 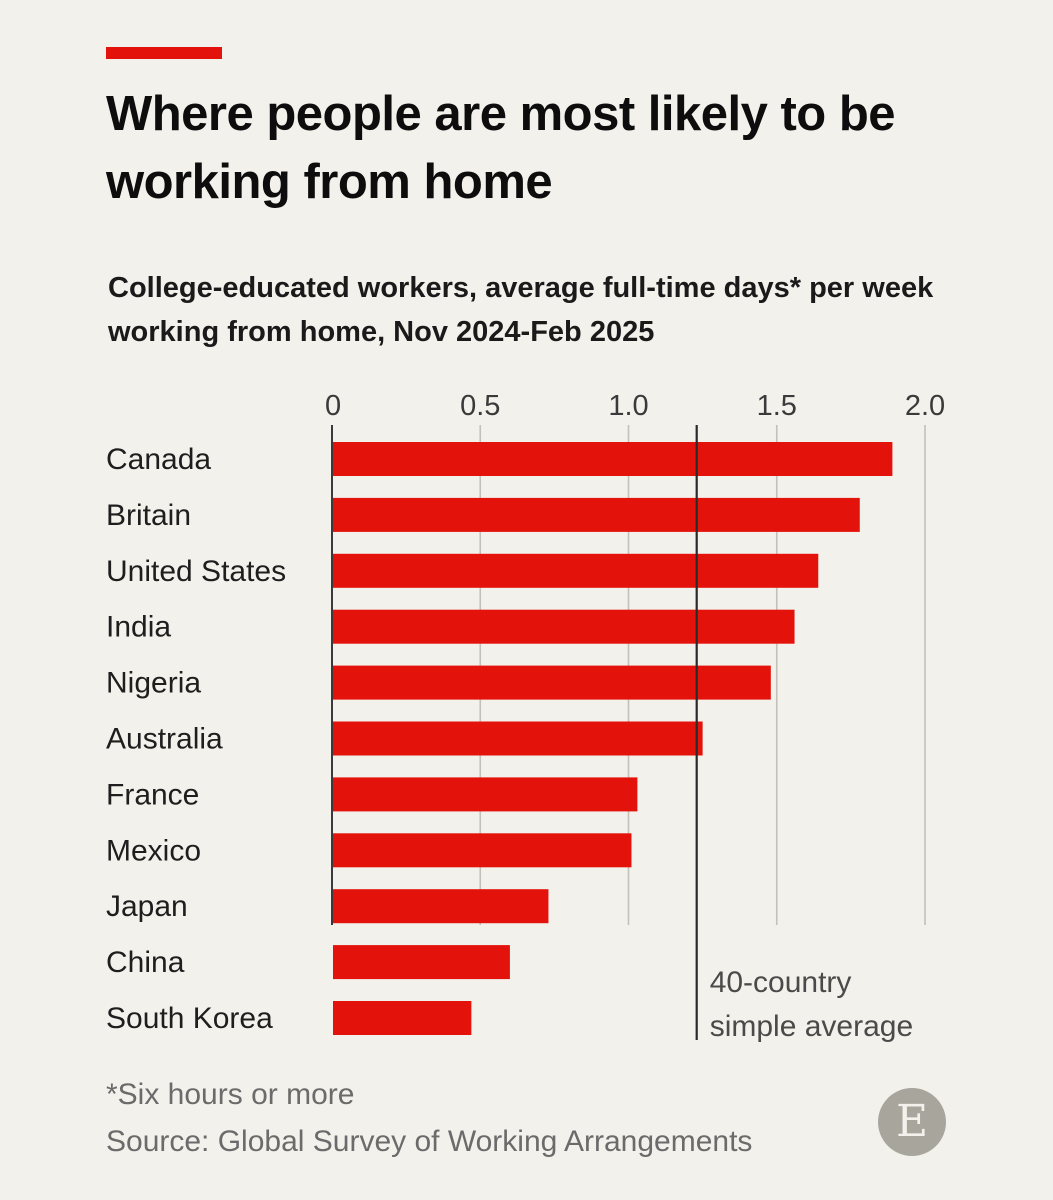 What do you see at coordinates (480, 406) in the screenshot?
I see `x-tick-label: 0.5` at bounding box center [480, 406].